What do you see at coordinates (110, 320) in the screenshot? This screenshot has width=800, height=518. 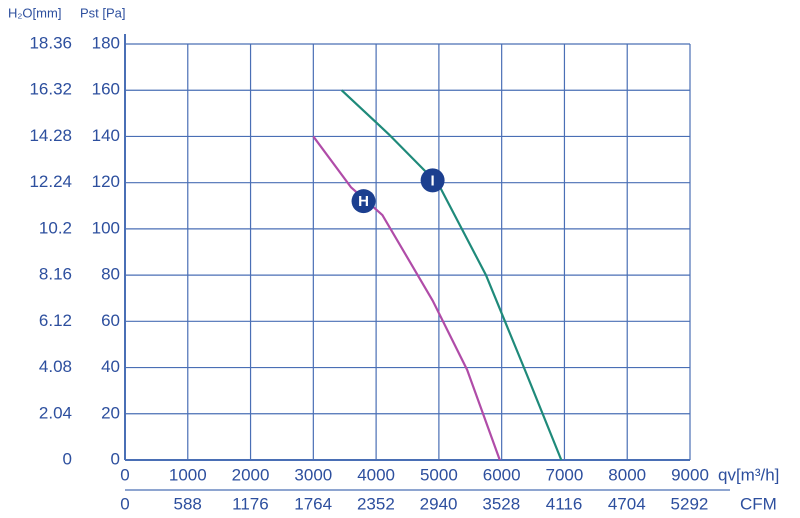 I see `y-tick-label: 60` at bounding box center [110, 320].